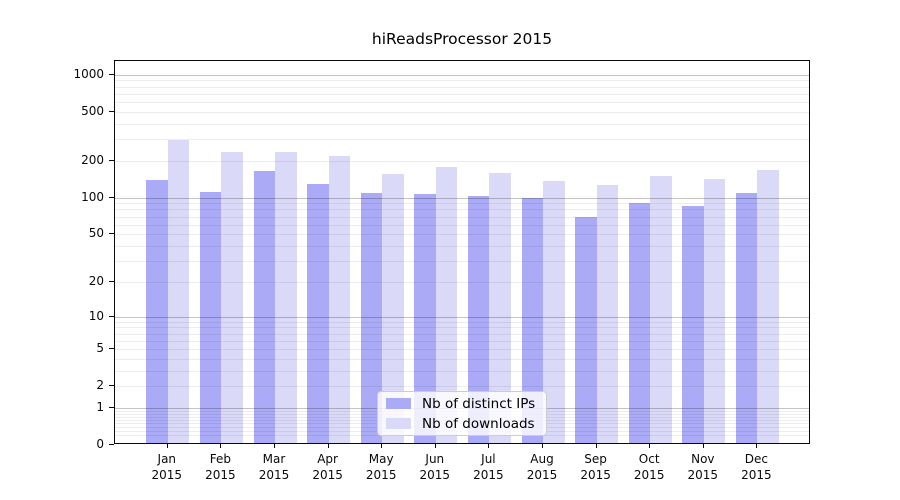 Image resolution: width=900 pixels, height=500 pixels. Describe the element at coordinates (96, 233) in the screenshot. I see `y-tick-label-50: 50` at that location.